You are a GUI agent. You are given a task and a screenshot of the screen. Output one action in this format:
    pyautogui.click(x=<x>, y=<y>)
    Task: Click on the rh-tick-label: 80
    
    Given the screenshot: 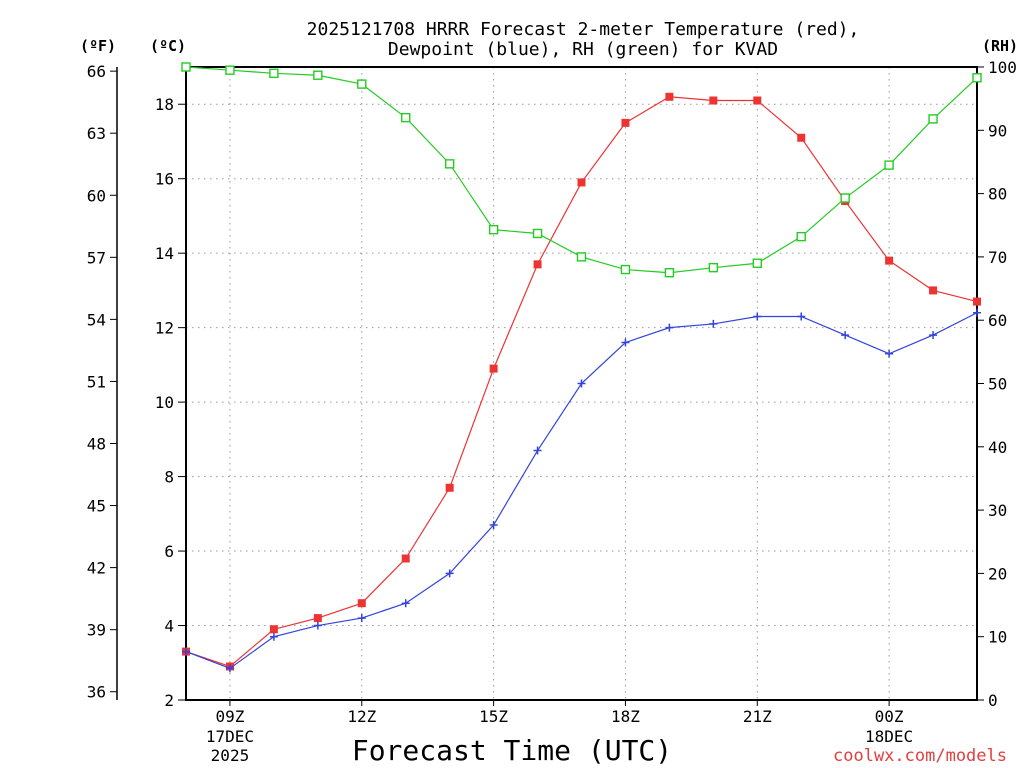 What is the action you would take?
    pyautogui.click(x=997, y=194)
    